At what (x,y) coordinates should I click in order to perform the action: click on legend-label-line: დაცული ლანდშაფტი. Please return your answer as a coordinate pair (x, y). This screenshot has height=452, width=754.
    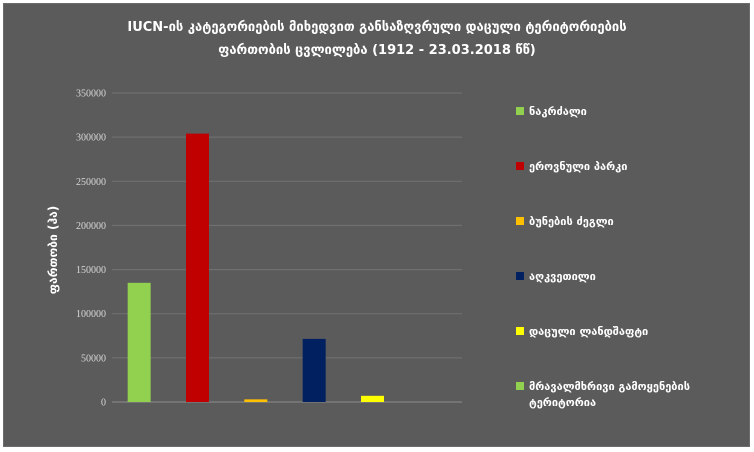
    Looking at the image, I should click on (588, 331).